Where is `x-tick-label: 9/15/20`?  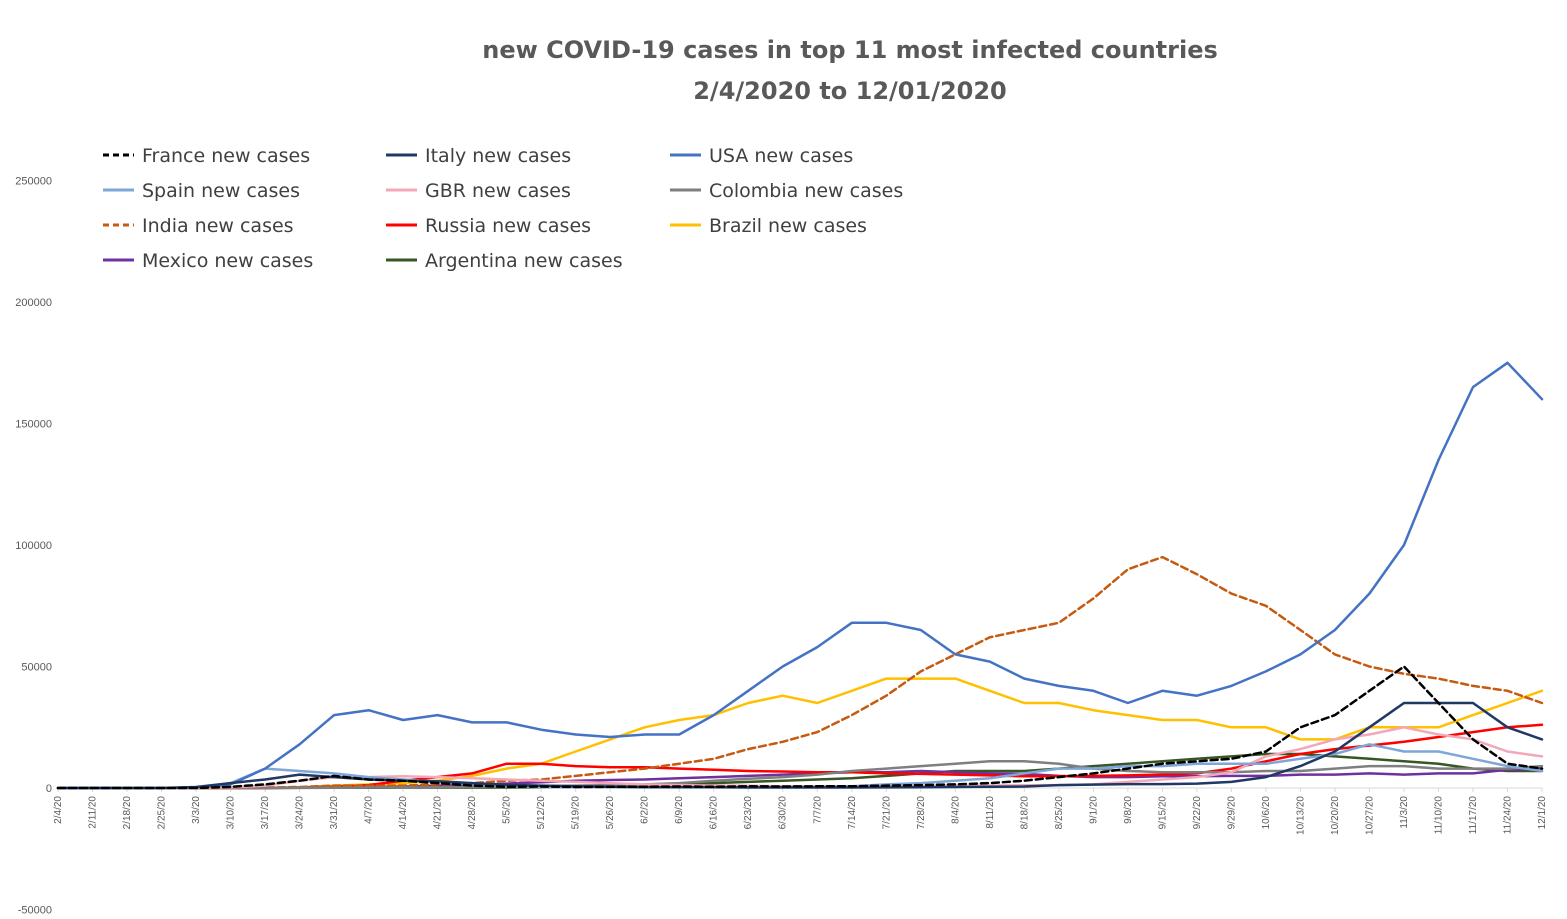
x-tick-label: 9/15/20 is located at coordinates (1162, 813).